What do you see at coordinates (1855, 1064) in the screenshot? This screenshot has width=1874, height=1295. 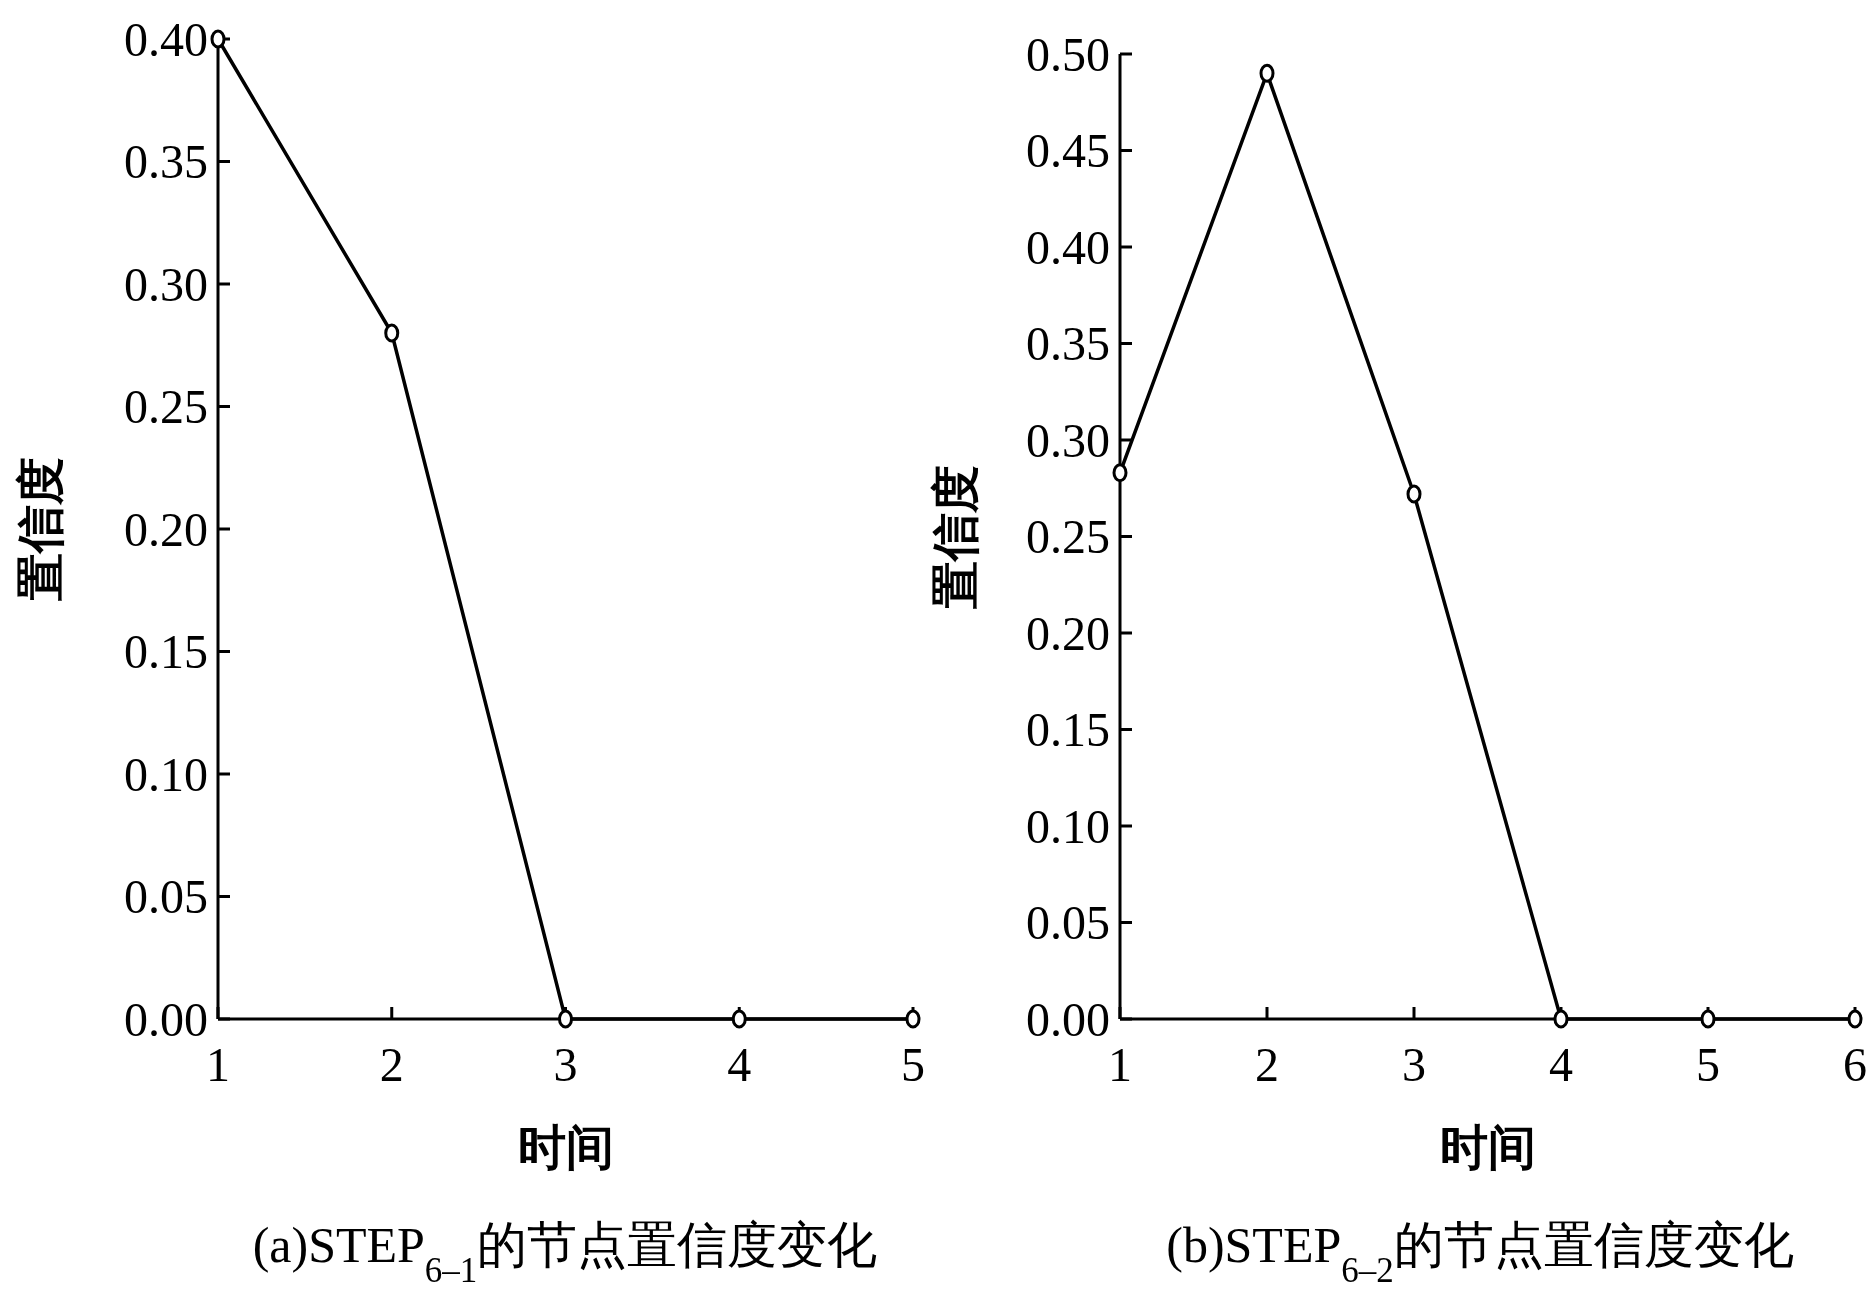 I see `x-tick-label: 6` at bounding box center [1855, 1064].